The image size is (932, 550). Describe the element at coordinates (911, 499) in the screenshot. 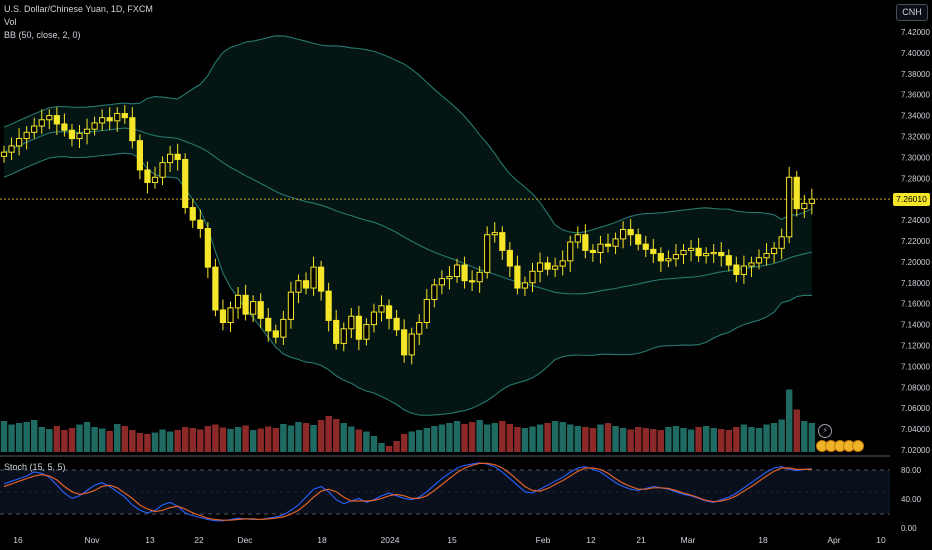

I see `stoch-axis: 80.00 40.00 0.00` at that location.